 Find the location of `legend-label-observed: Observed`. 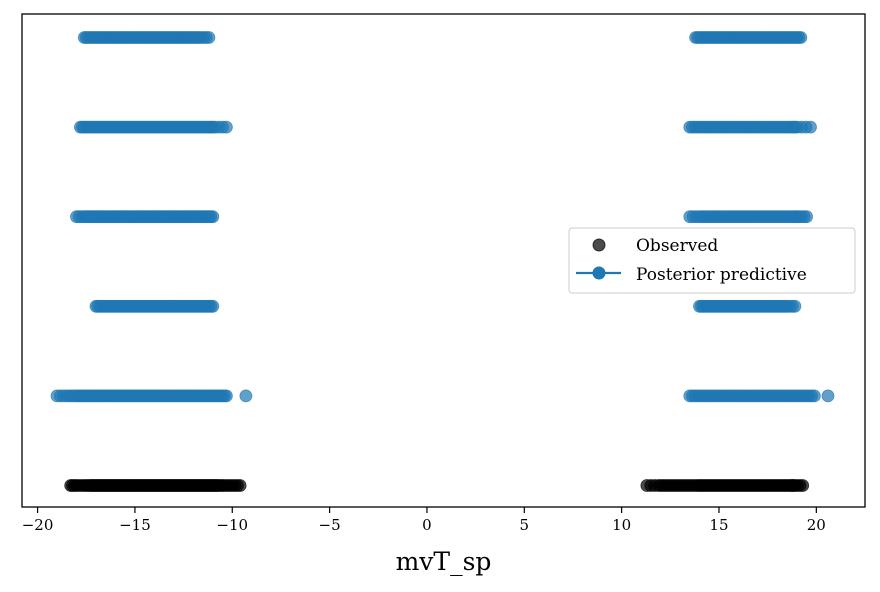

legend-label-observed: Observed is located at coordinates (677, 246).